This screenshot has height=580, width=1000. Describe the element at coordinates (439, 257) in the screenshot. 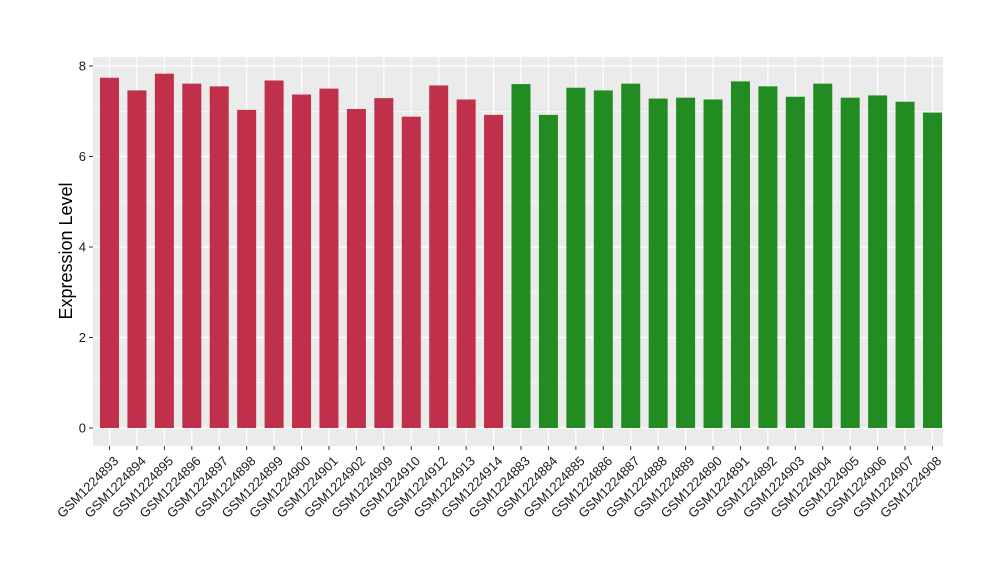

I see `bar-GSM1224912` at that location.